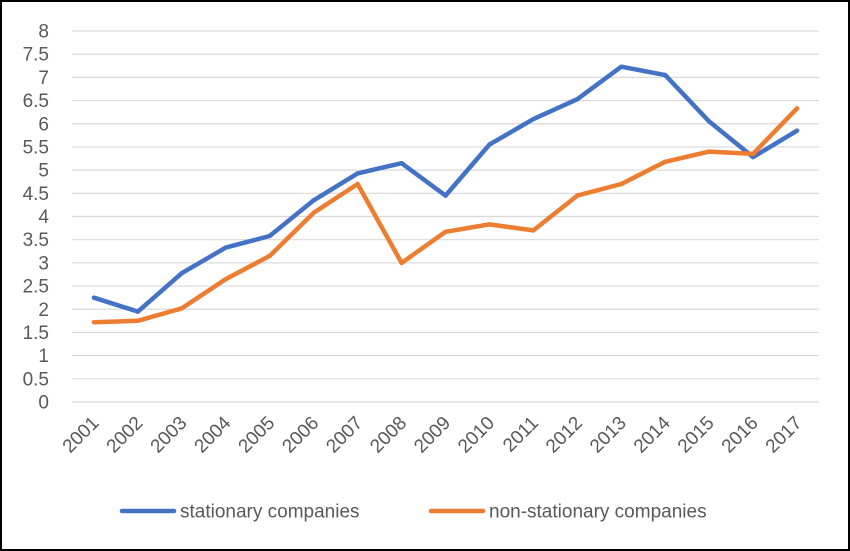 This screenshot has height=551, width=850. I want to click on x-tick-label: 2005, so click(257, 435).